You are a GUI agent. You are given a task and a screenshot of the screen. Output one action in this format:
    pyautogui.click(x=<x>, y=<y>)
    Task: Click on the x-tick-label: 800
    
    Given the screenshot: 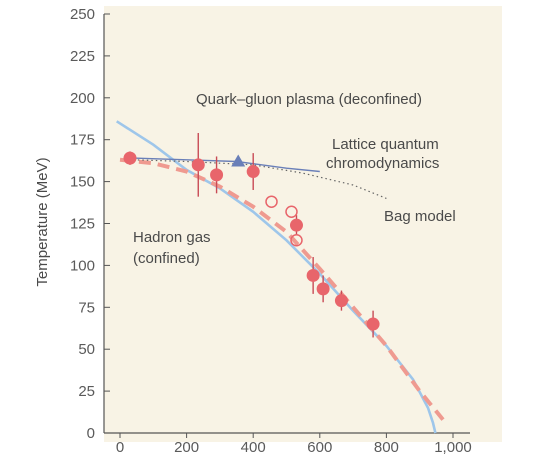 What is the action you would take?
    pyautogui.click(x=386, y=447)
    